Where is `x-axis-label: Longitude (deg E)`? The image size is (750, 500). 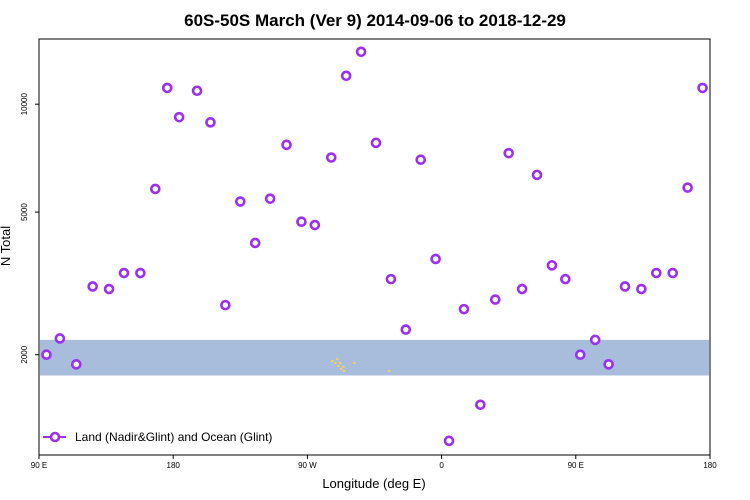
x-axis-label: Longitude (deg E) is located at coordinates (373, 483).